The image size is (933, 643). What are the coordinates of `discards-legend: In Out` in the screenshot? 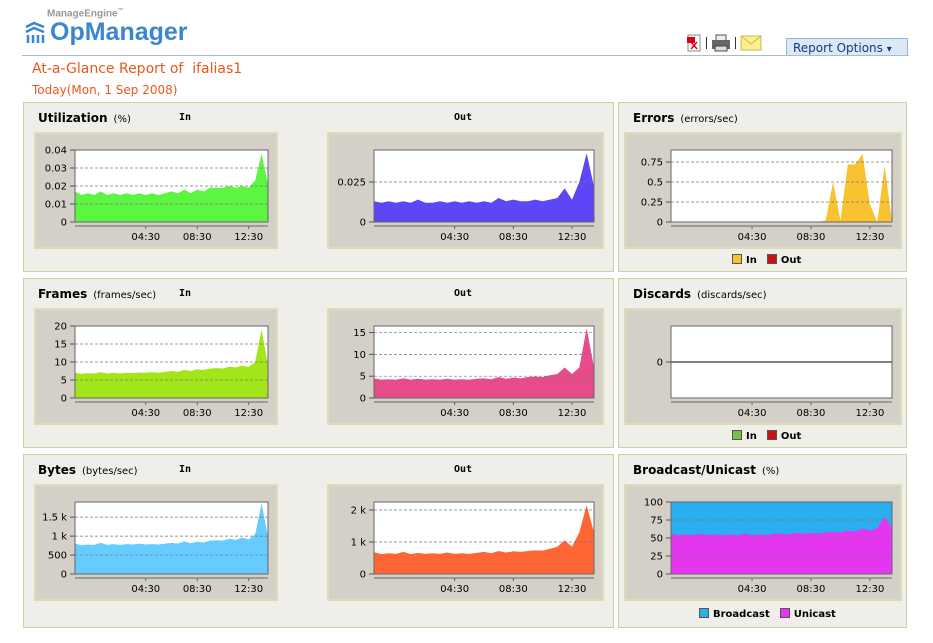 It's located at (766, 436).